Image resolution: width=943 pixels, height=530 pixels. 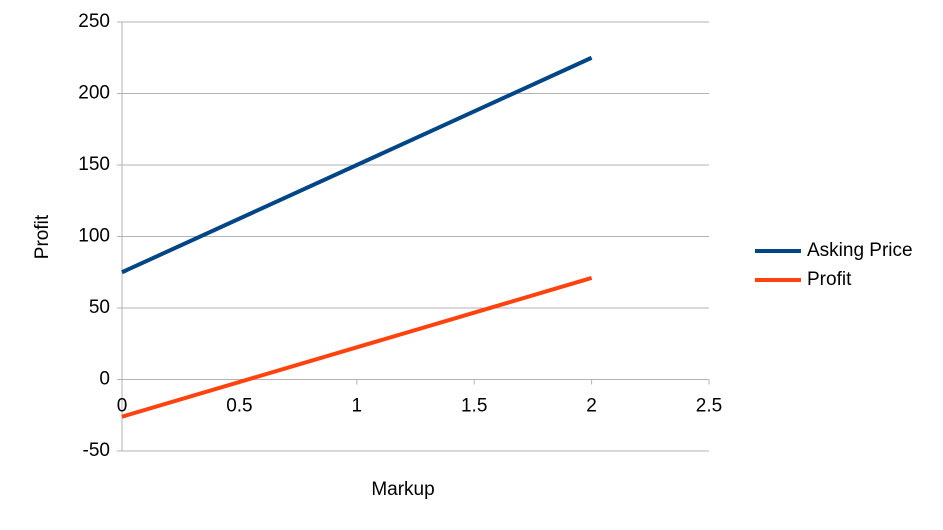 What do you see at coordinates (99, 307) in the screenshot?
I see `y-tick-label: 50` at bounding box center [99, 307].